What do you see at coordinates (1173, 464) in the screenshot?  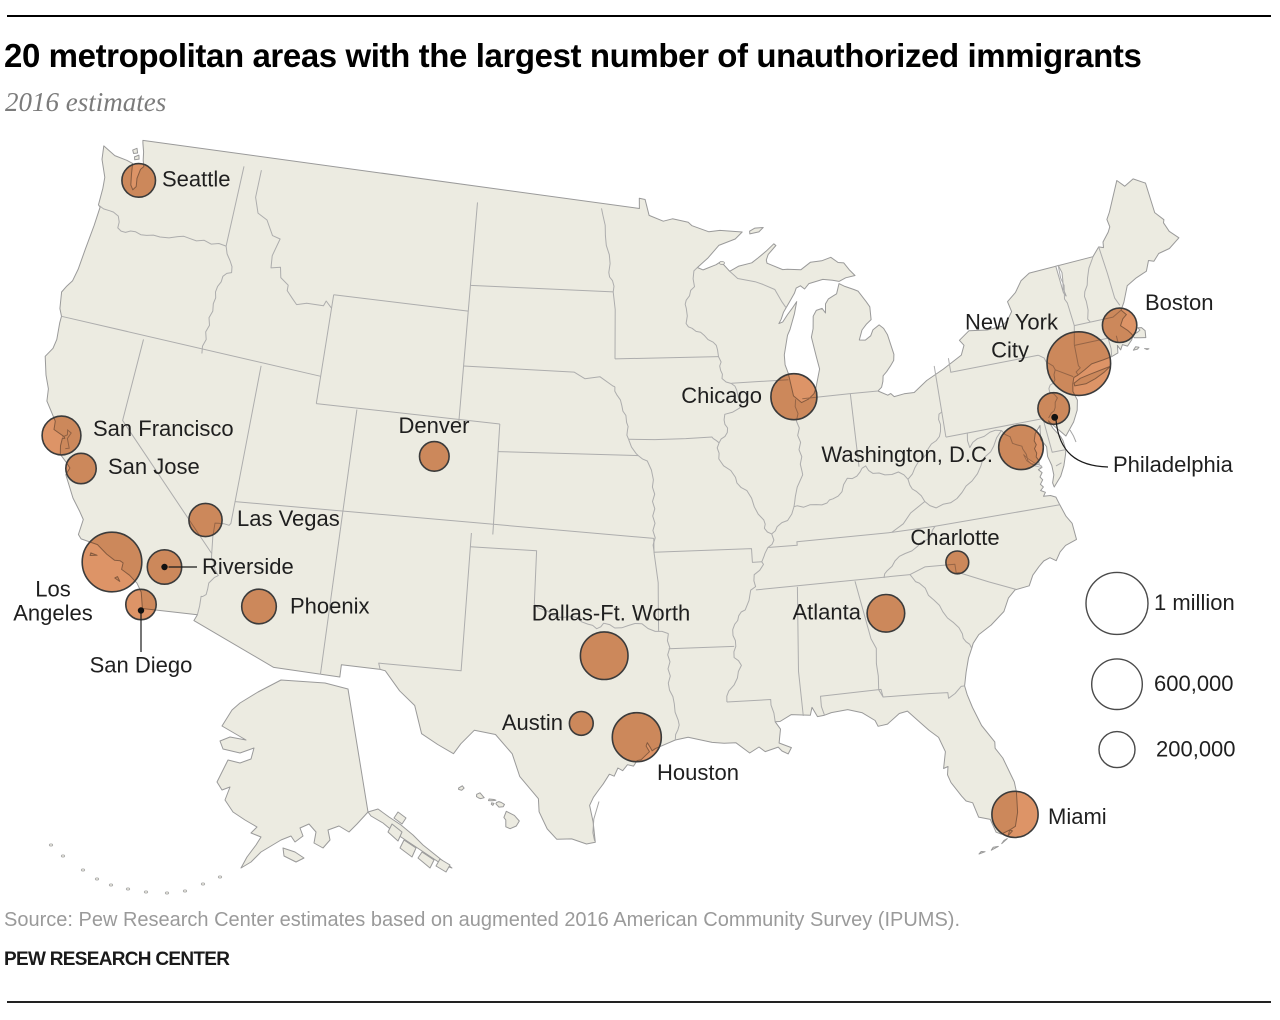 I see `svg-text: Philadelphia` at bounding box center [1173, 464].